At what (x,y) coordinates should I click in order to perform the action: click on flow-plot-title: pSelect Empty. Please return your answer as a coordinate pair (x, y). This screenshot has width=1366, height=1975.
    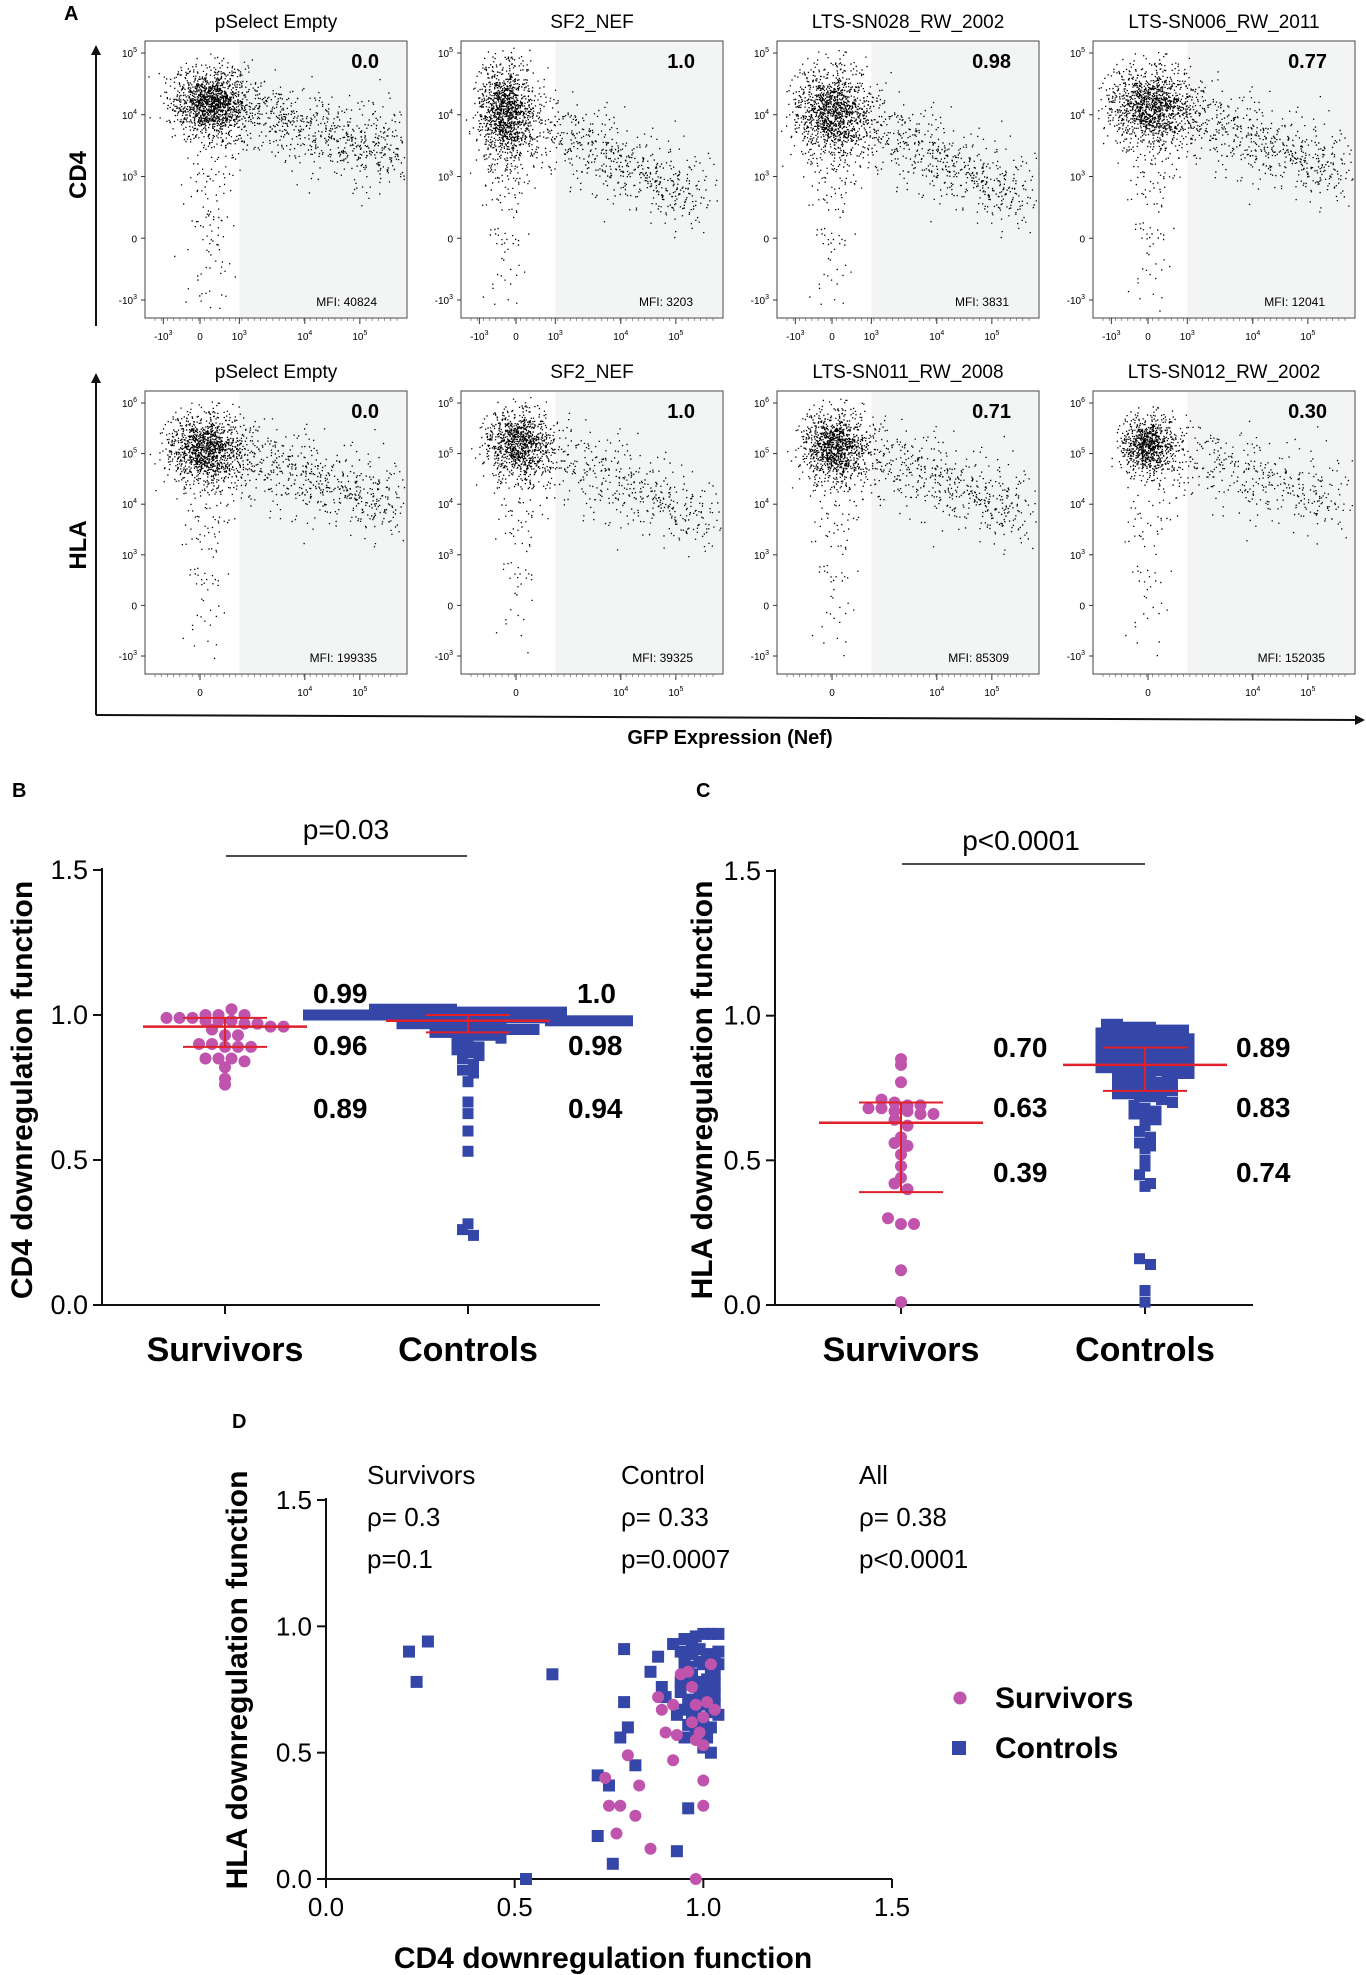
    Looking at the image, I should click on (276, 372).